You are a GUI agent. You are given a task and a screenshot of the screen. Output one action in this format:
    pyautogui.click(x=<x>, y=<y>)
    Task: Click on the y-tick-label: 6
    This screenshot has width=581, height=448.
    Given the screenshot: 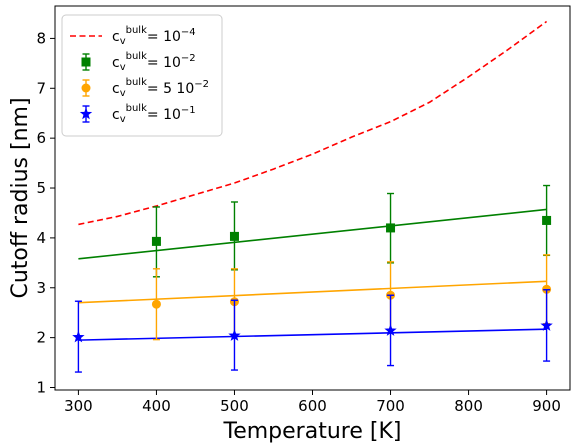 What is the action you would take?
    pyautogui.click(x=41, y=138)
    